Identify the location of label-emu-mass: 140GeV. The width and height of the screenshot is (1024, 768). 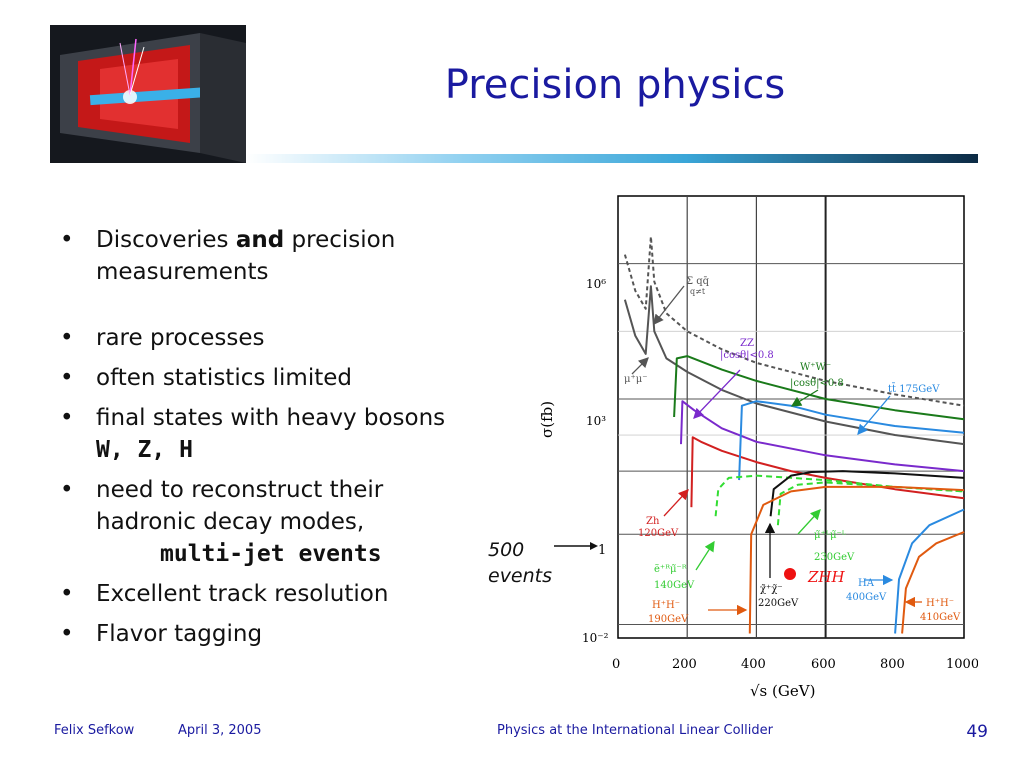
(674, 585).